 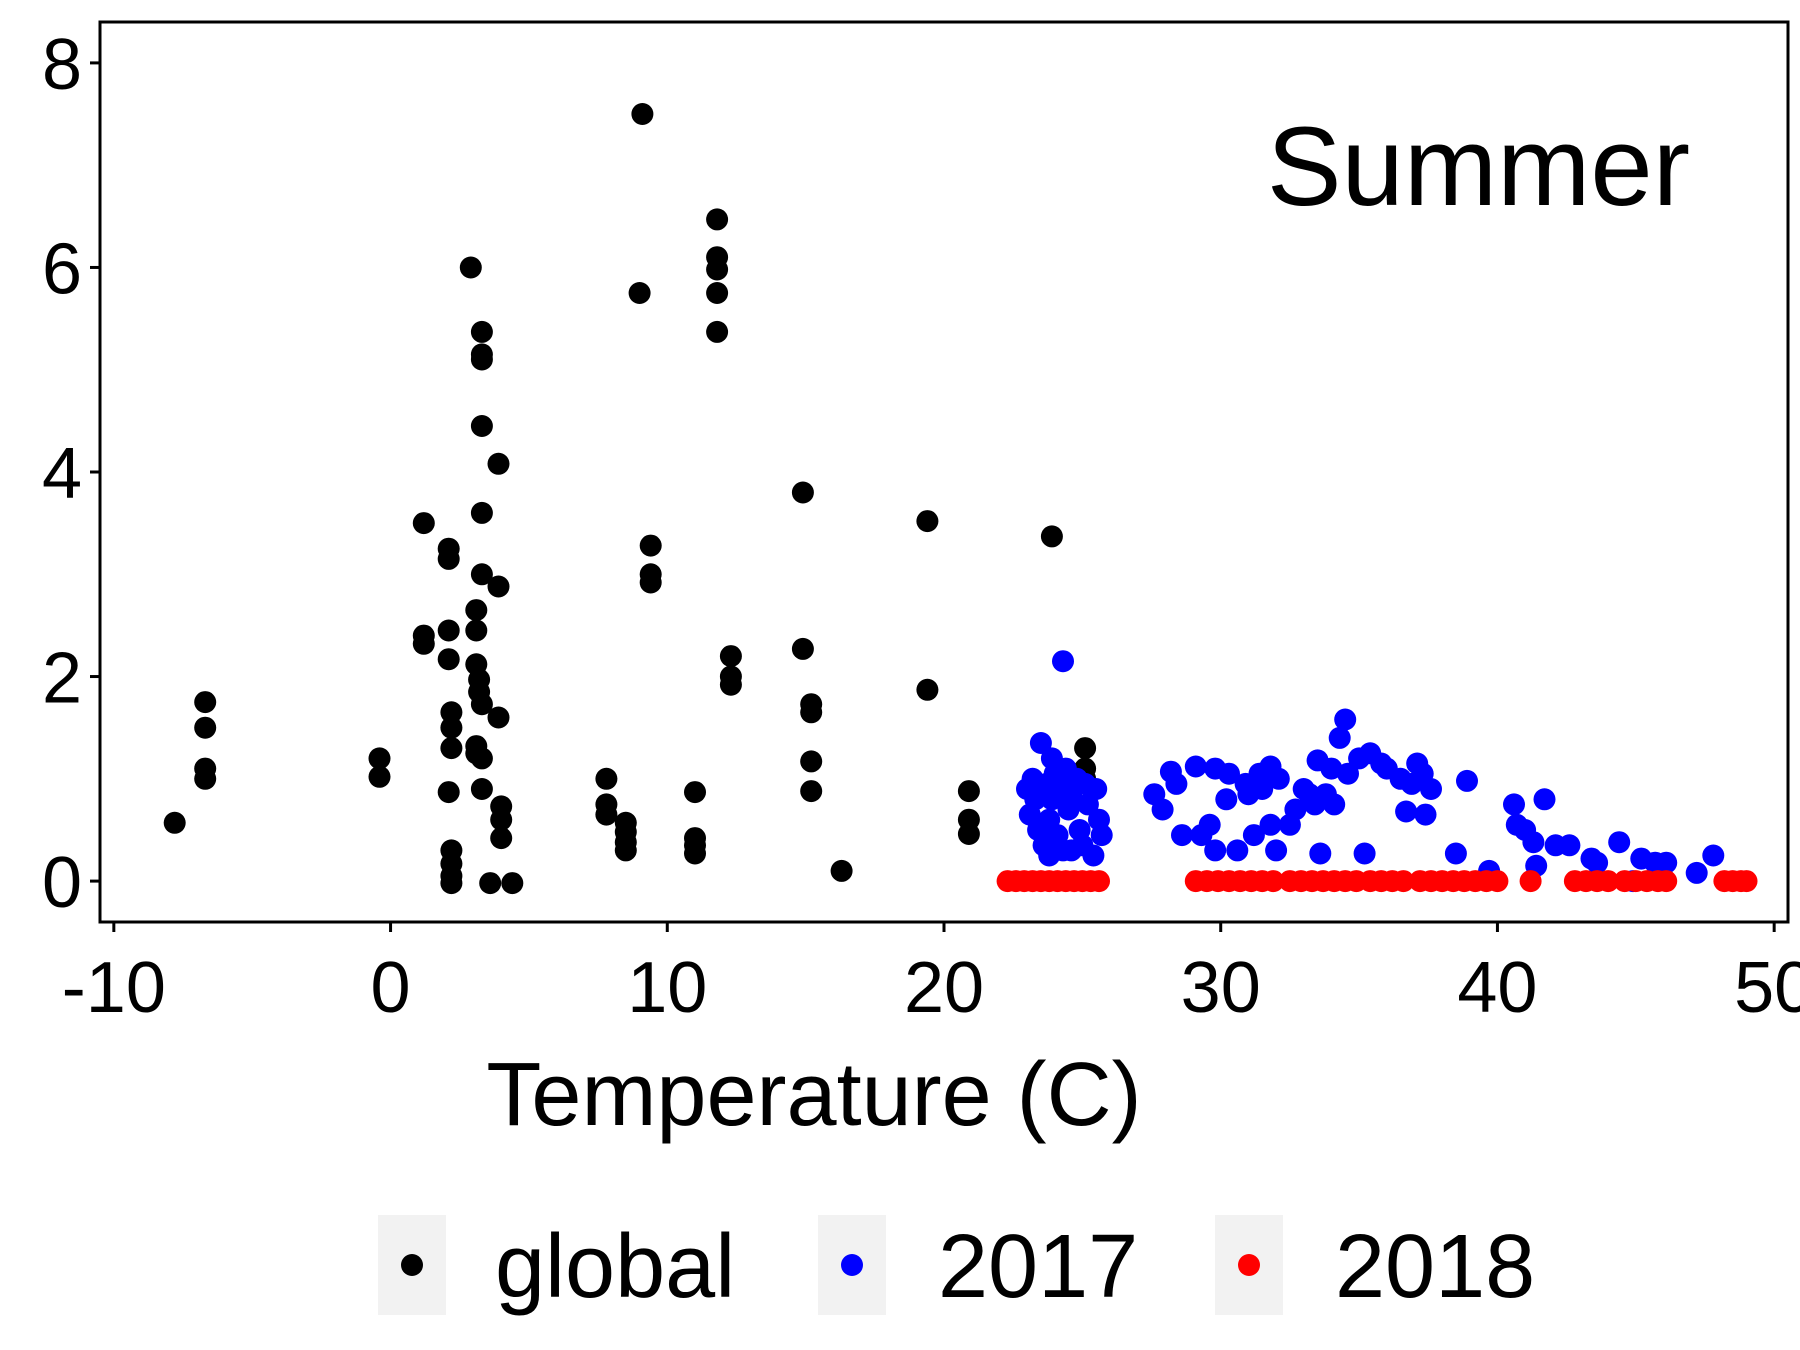 I want to click on x-tick-label: 30, so click(x=1221, y=988).